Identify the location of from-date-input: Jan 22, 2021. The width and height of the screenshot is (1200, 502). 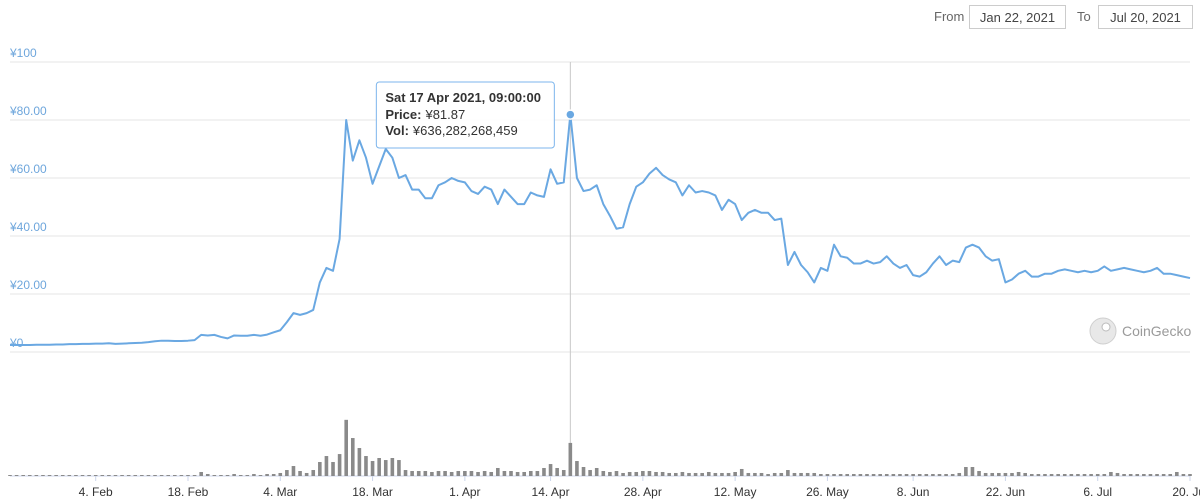
(1017, 17).